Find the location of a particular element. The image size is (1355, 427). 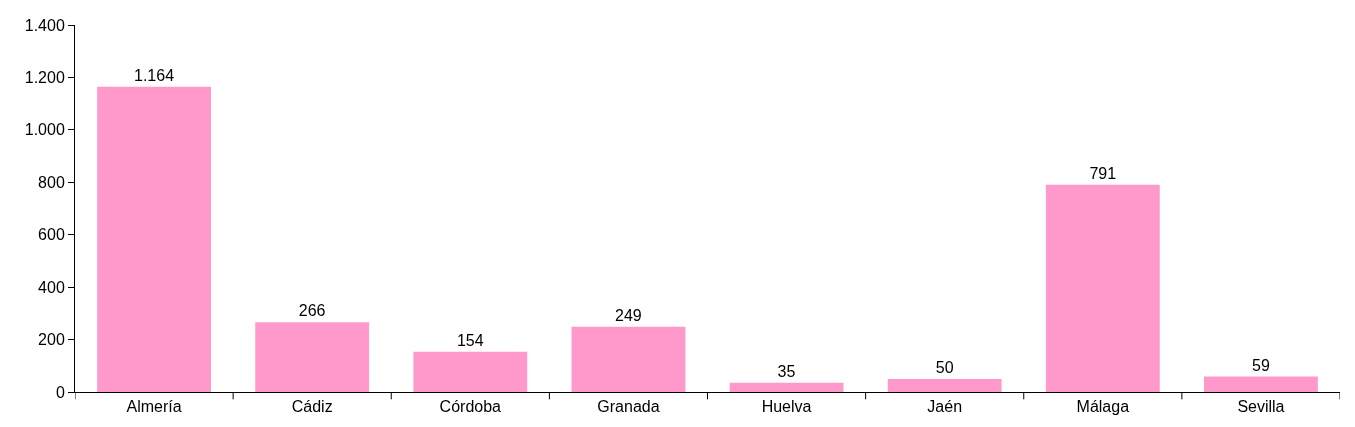

data-label: 50 is located at coordinates (944, 367).